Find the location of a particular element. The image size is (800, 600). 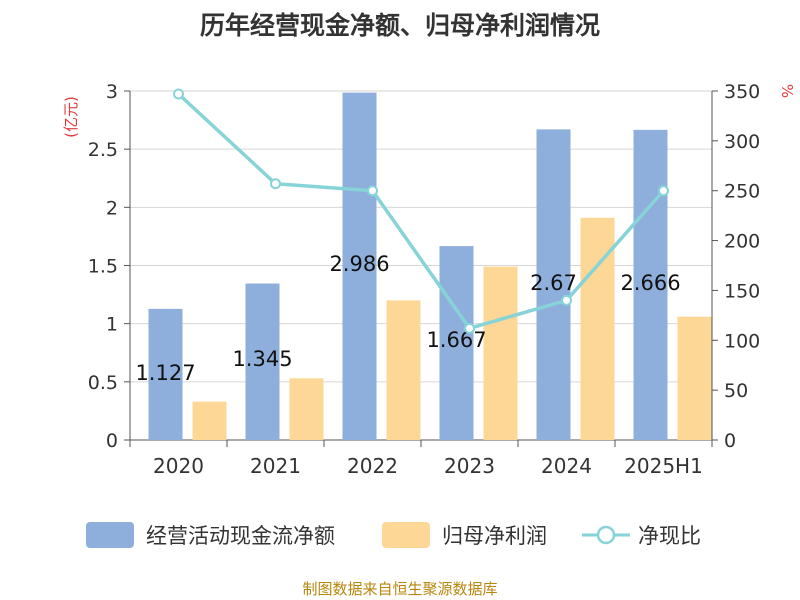

legend-item-cash-flow: 经营活动现金流净额 is located at coordinates (210, 535).